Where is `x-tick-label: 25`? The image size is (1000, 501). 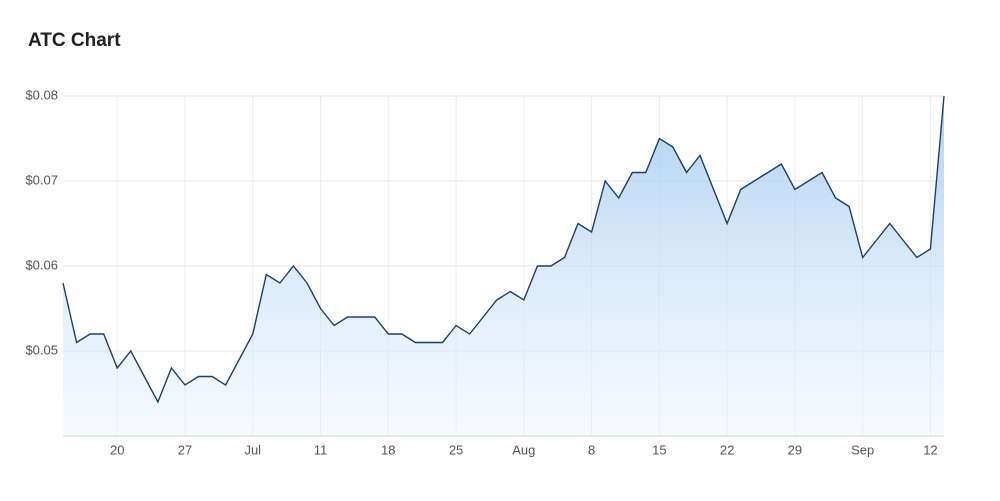
x-tick-label: 25 is located at coordinates (456, 449).